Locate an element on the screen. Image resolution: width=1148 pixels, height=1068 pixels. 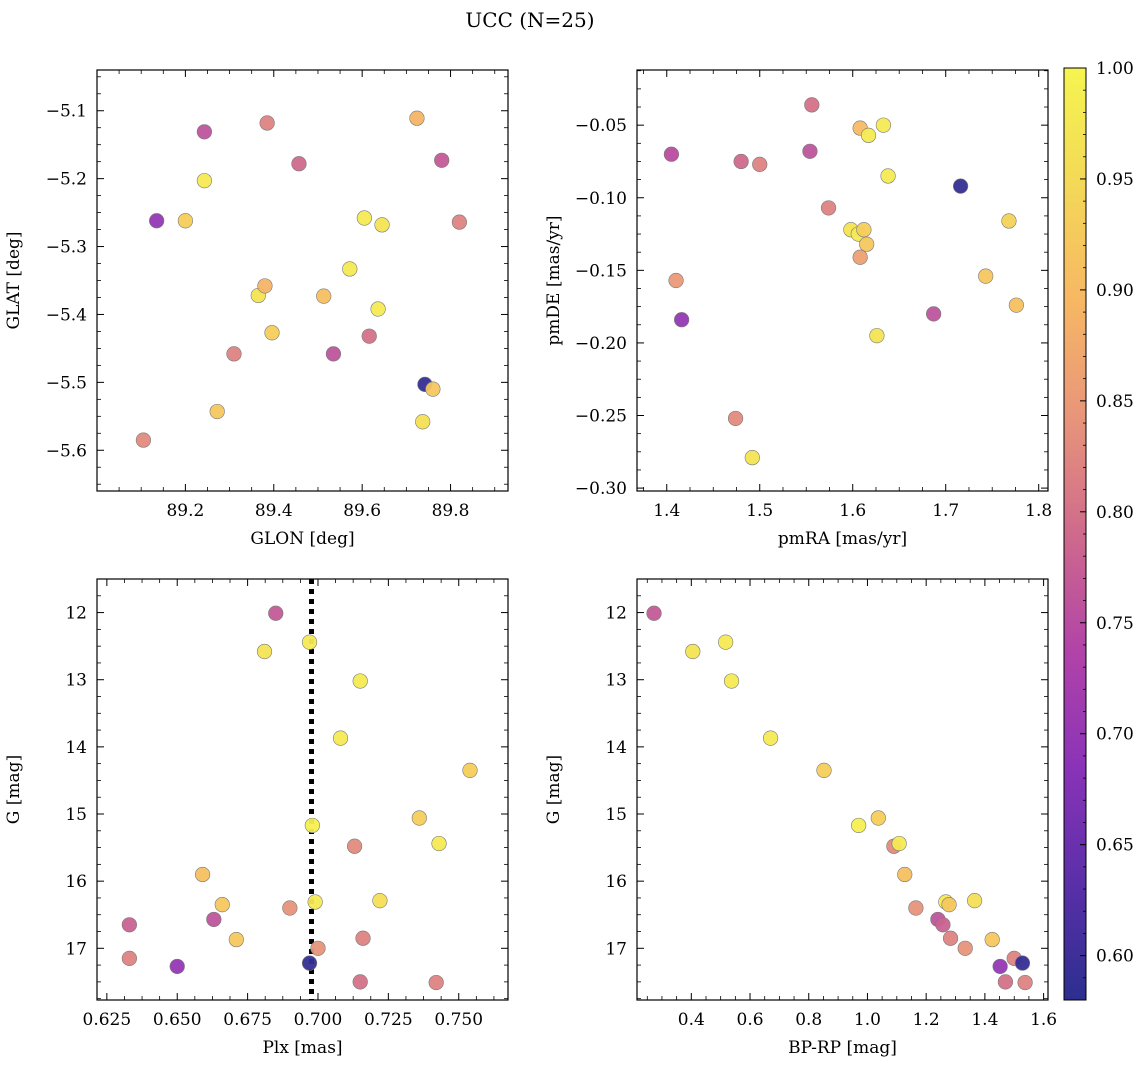
x-tick-label: 1.8 is located at coordinates (1038, 511).